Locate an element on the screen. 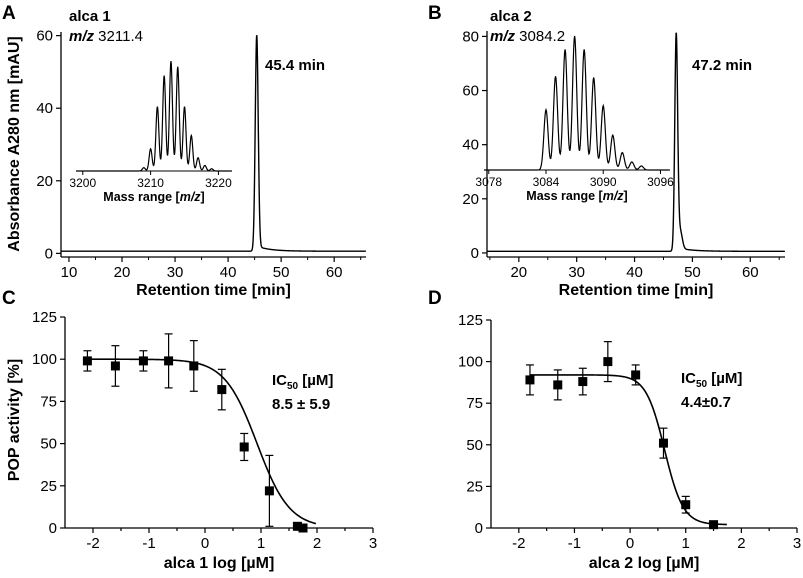 Image resolution: width=803 pixels, height=578 pixels. x-tick-label: 10 is located at coordinates (69, 272).